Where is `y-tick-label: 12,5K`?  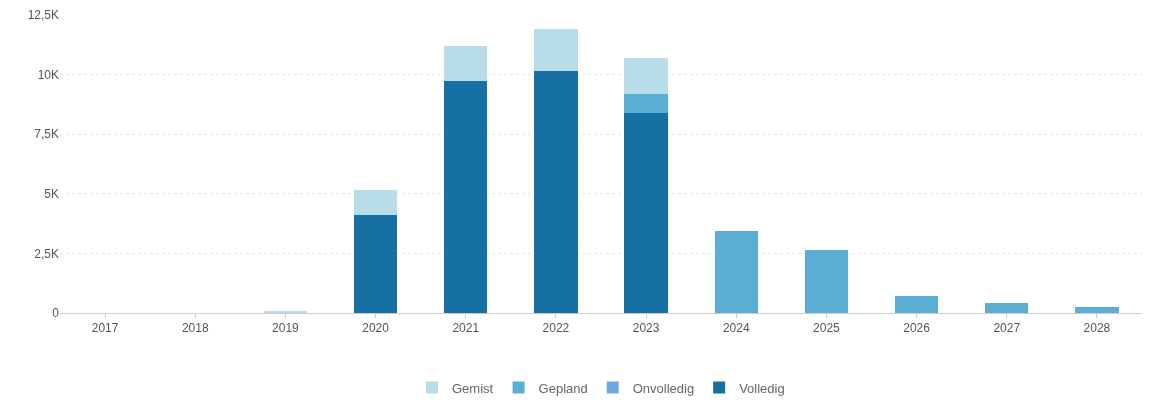
y-tick-label: 12,5K is located at coordinates (43, 15).